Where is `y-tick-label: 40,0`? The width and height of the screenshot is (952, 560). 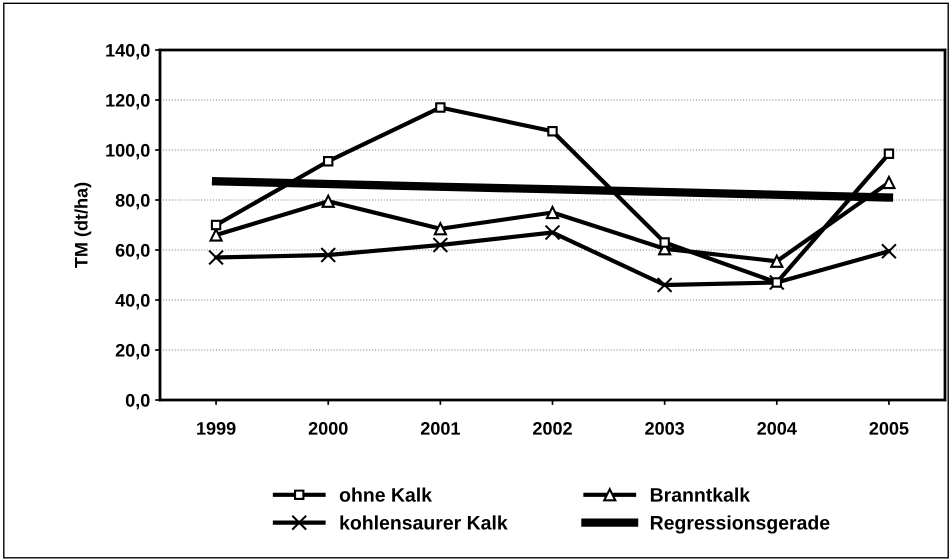
y-tick-label: 40,0 is located at coordinates (132, 302).